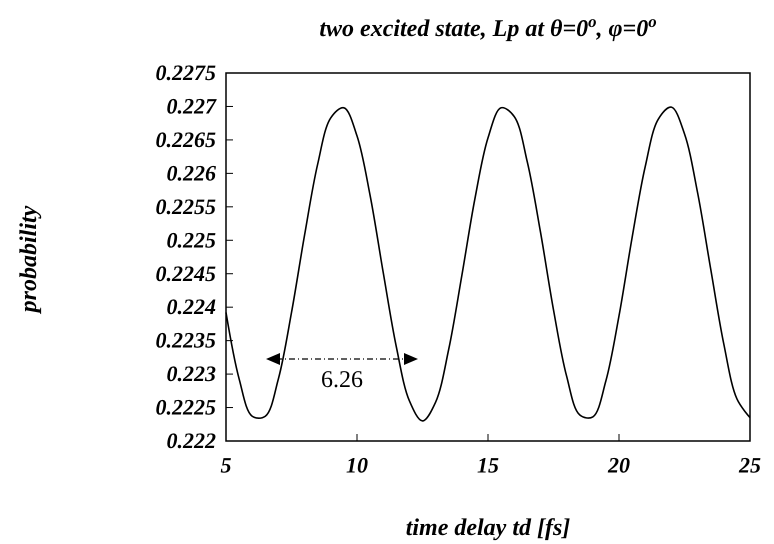 This screenshot has height=544, width=774. Describe the element at coordinates (186, 139) in the screenshot. I see `y-tick-label: 0.2265` at that location.